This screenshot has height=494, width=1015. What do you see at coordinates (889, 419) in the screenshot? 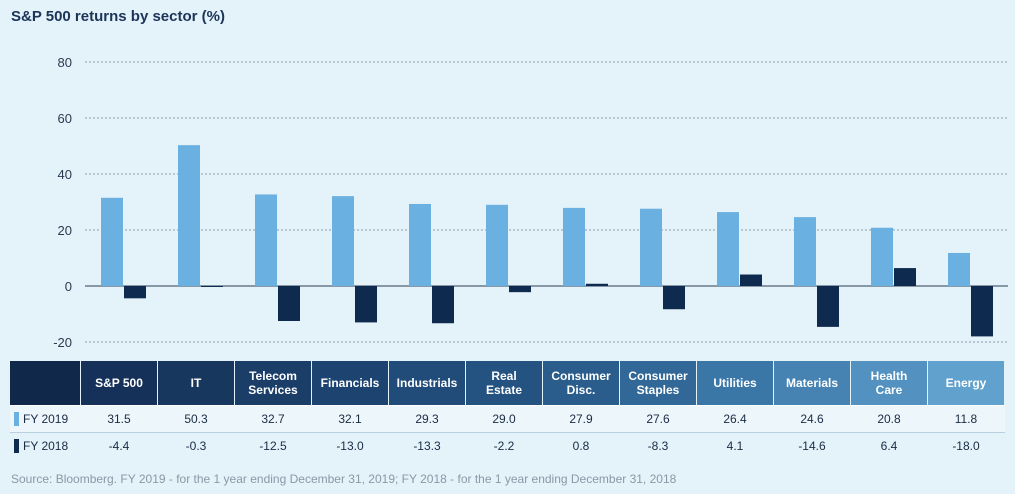
I see `table-cell: 20.8` at bounding box center [889, 419].